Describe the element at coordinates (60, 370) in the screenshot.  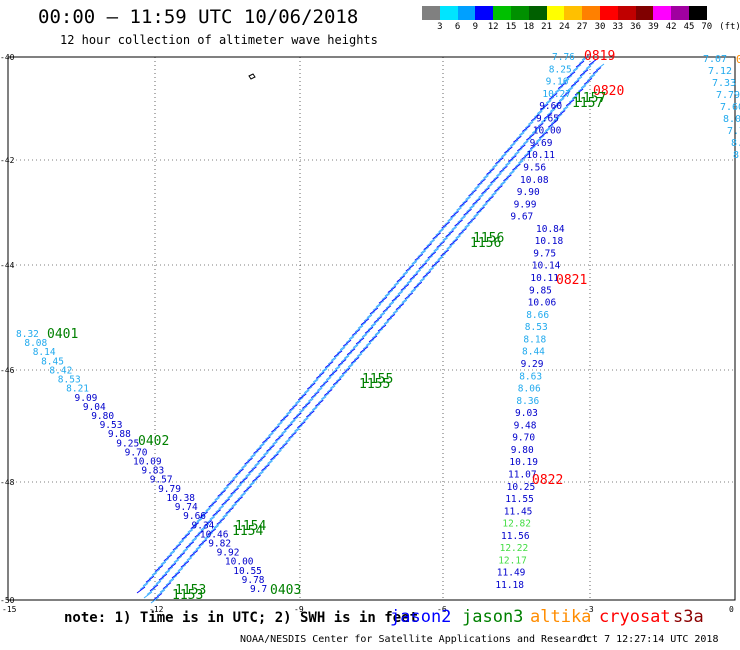
I see `swh-value-left: 8.42` at that location.